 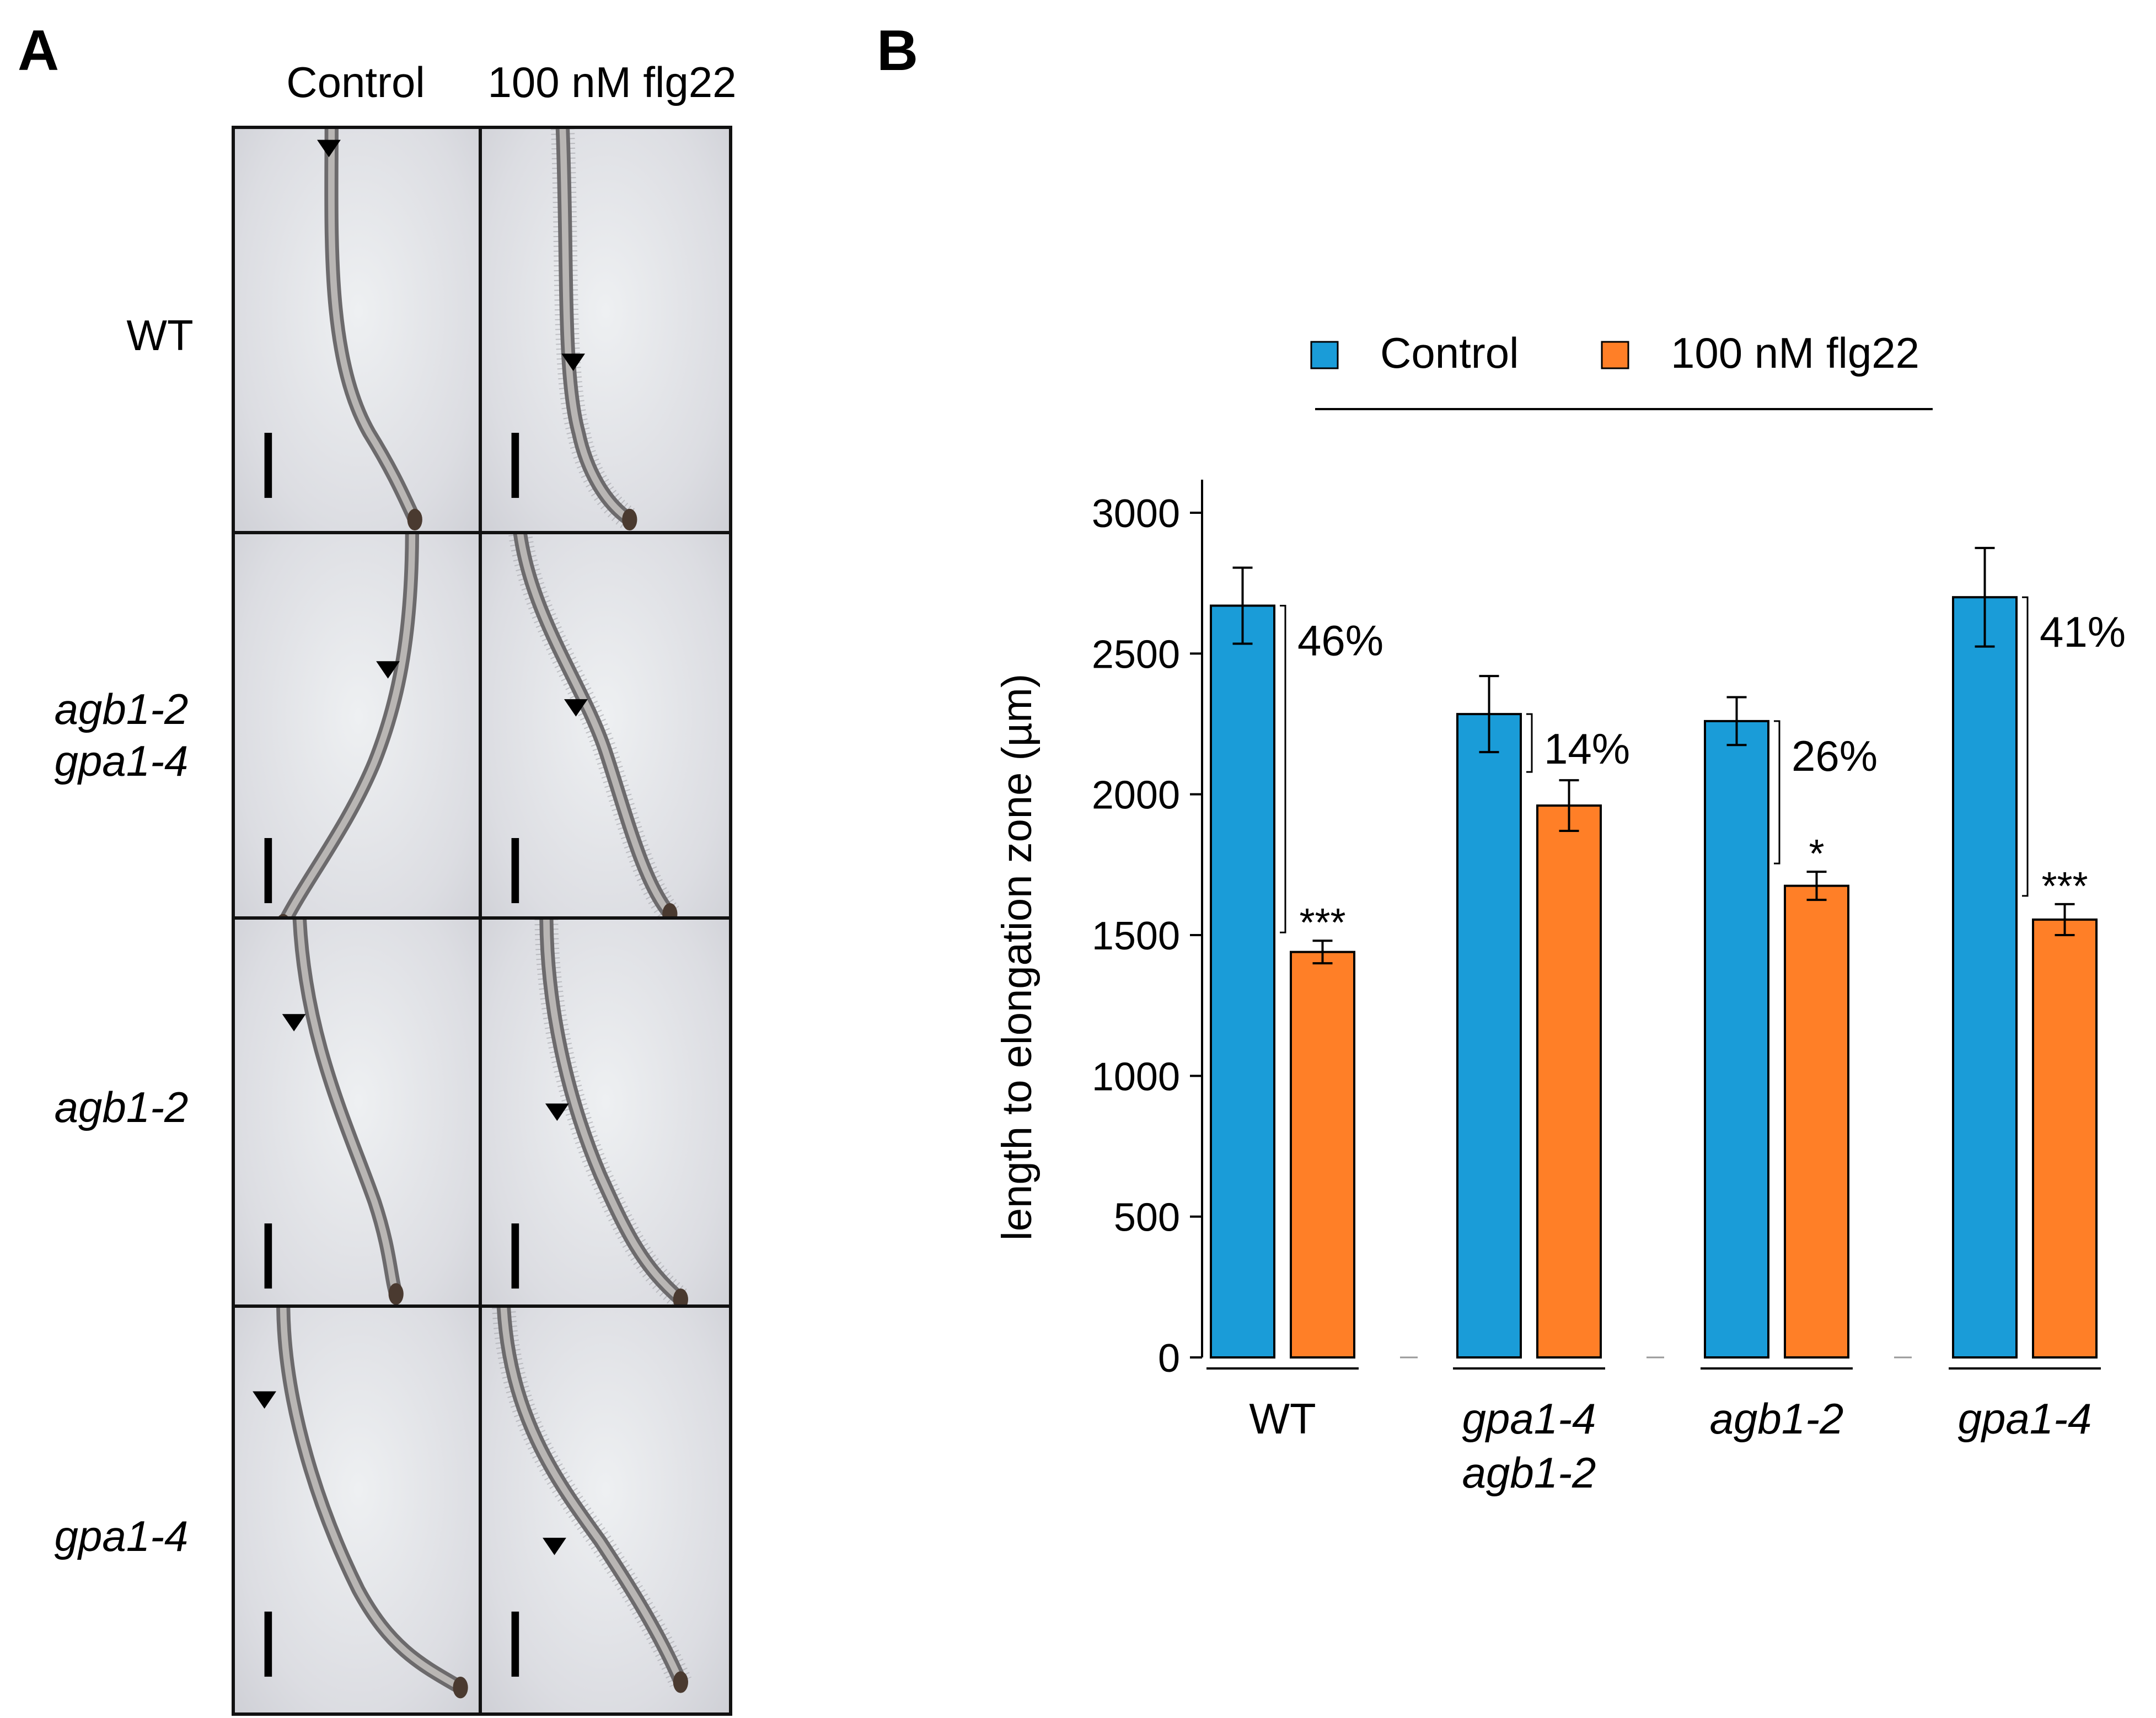 I want to click on percent-label: 41%, so click(x=2083, y=632).